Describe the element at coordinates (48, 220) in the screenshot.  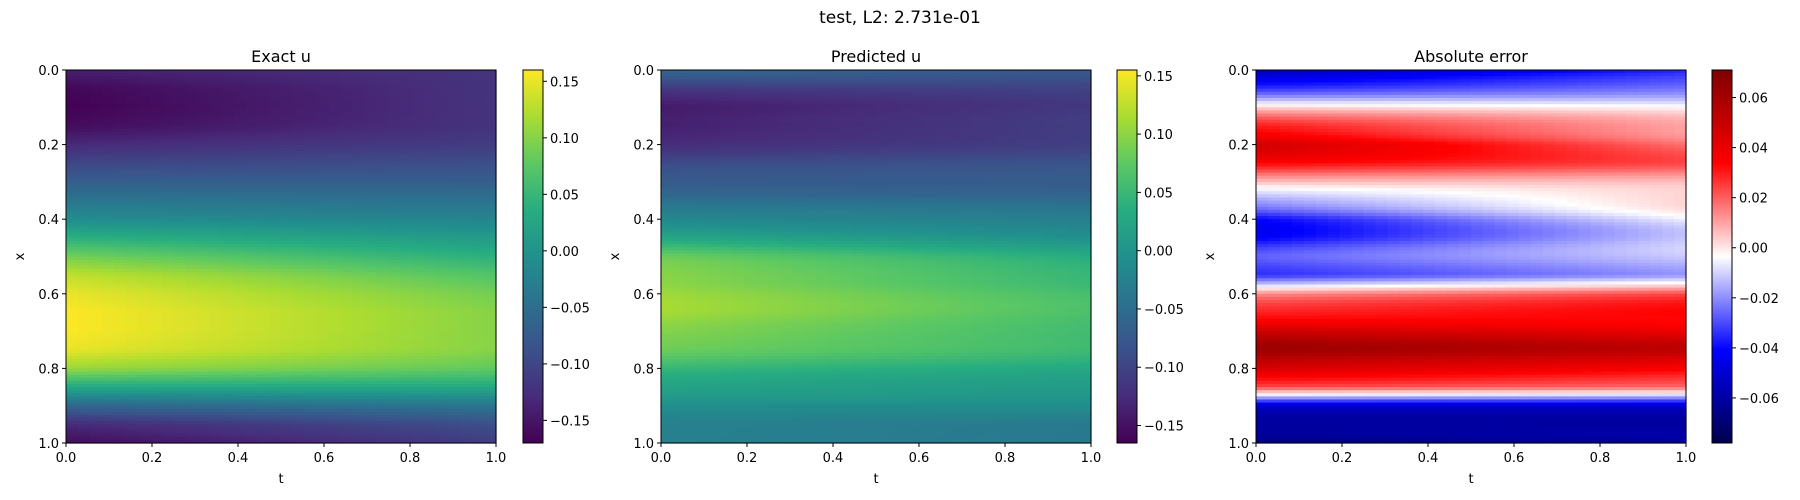
I see `y-tick-label: 0.4` at that location.